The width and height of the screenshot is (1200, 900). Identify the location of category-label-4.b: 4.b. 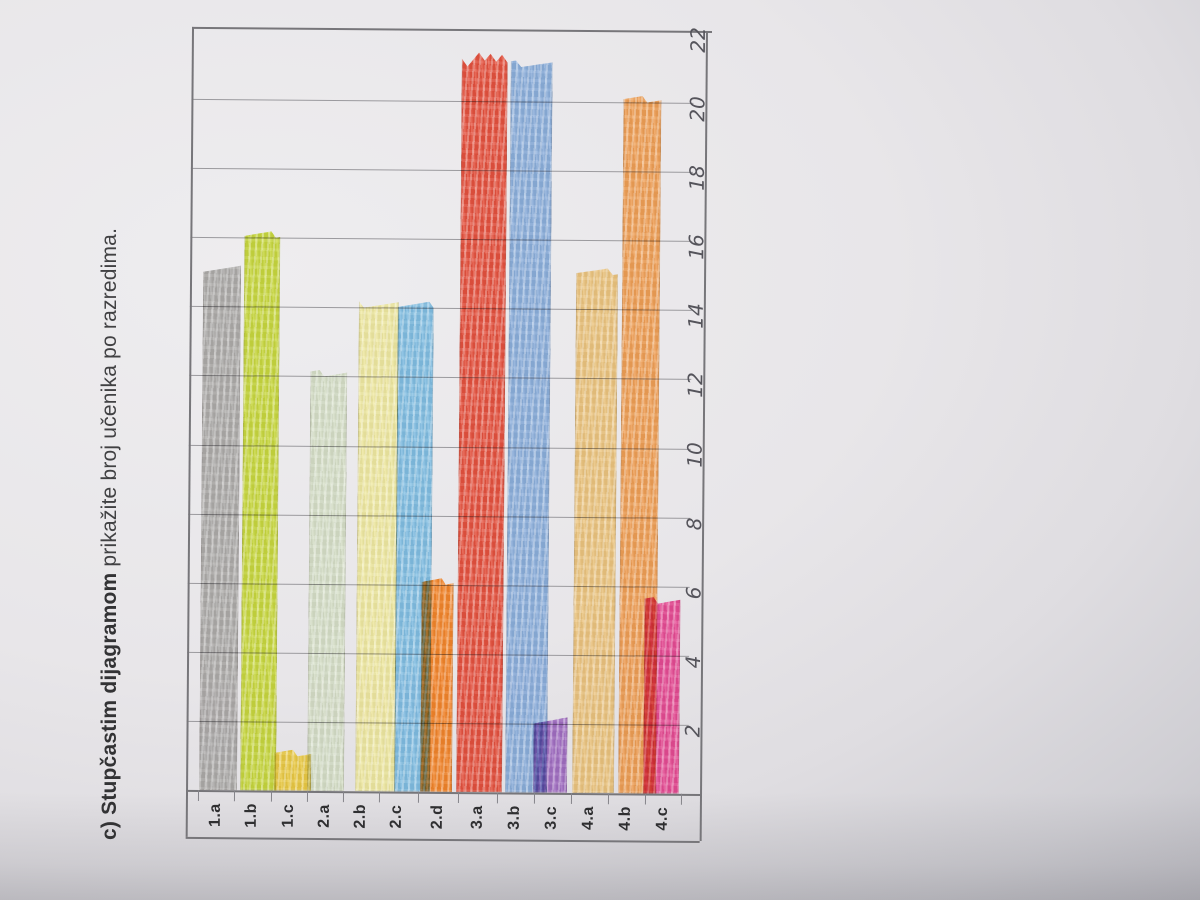
(625, 818).